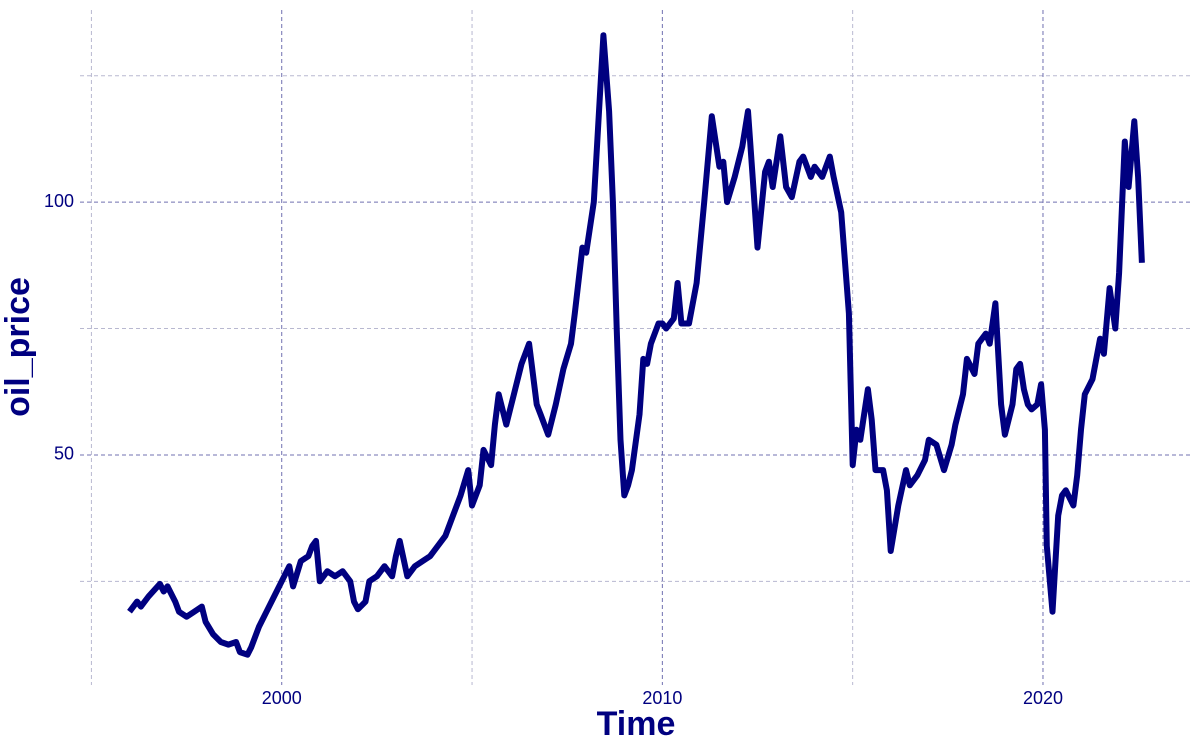  Describe the element at coordinates (18, 347) in the screenshot. I see `y-axis-title: oil_price` at that location.